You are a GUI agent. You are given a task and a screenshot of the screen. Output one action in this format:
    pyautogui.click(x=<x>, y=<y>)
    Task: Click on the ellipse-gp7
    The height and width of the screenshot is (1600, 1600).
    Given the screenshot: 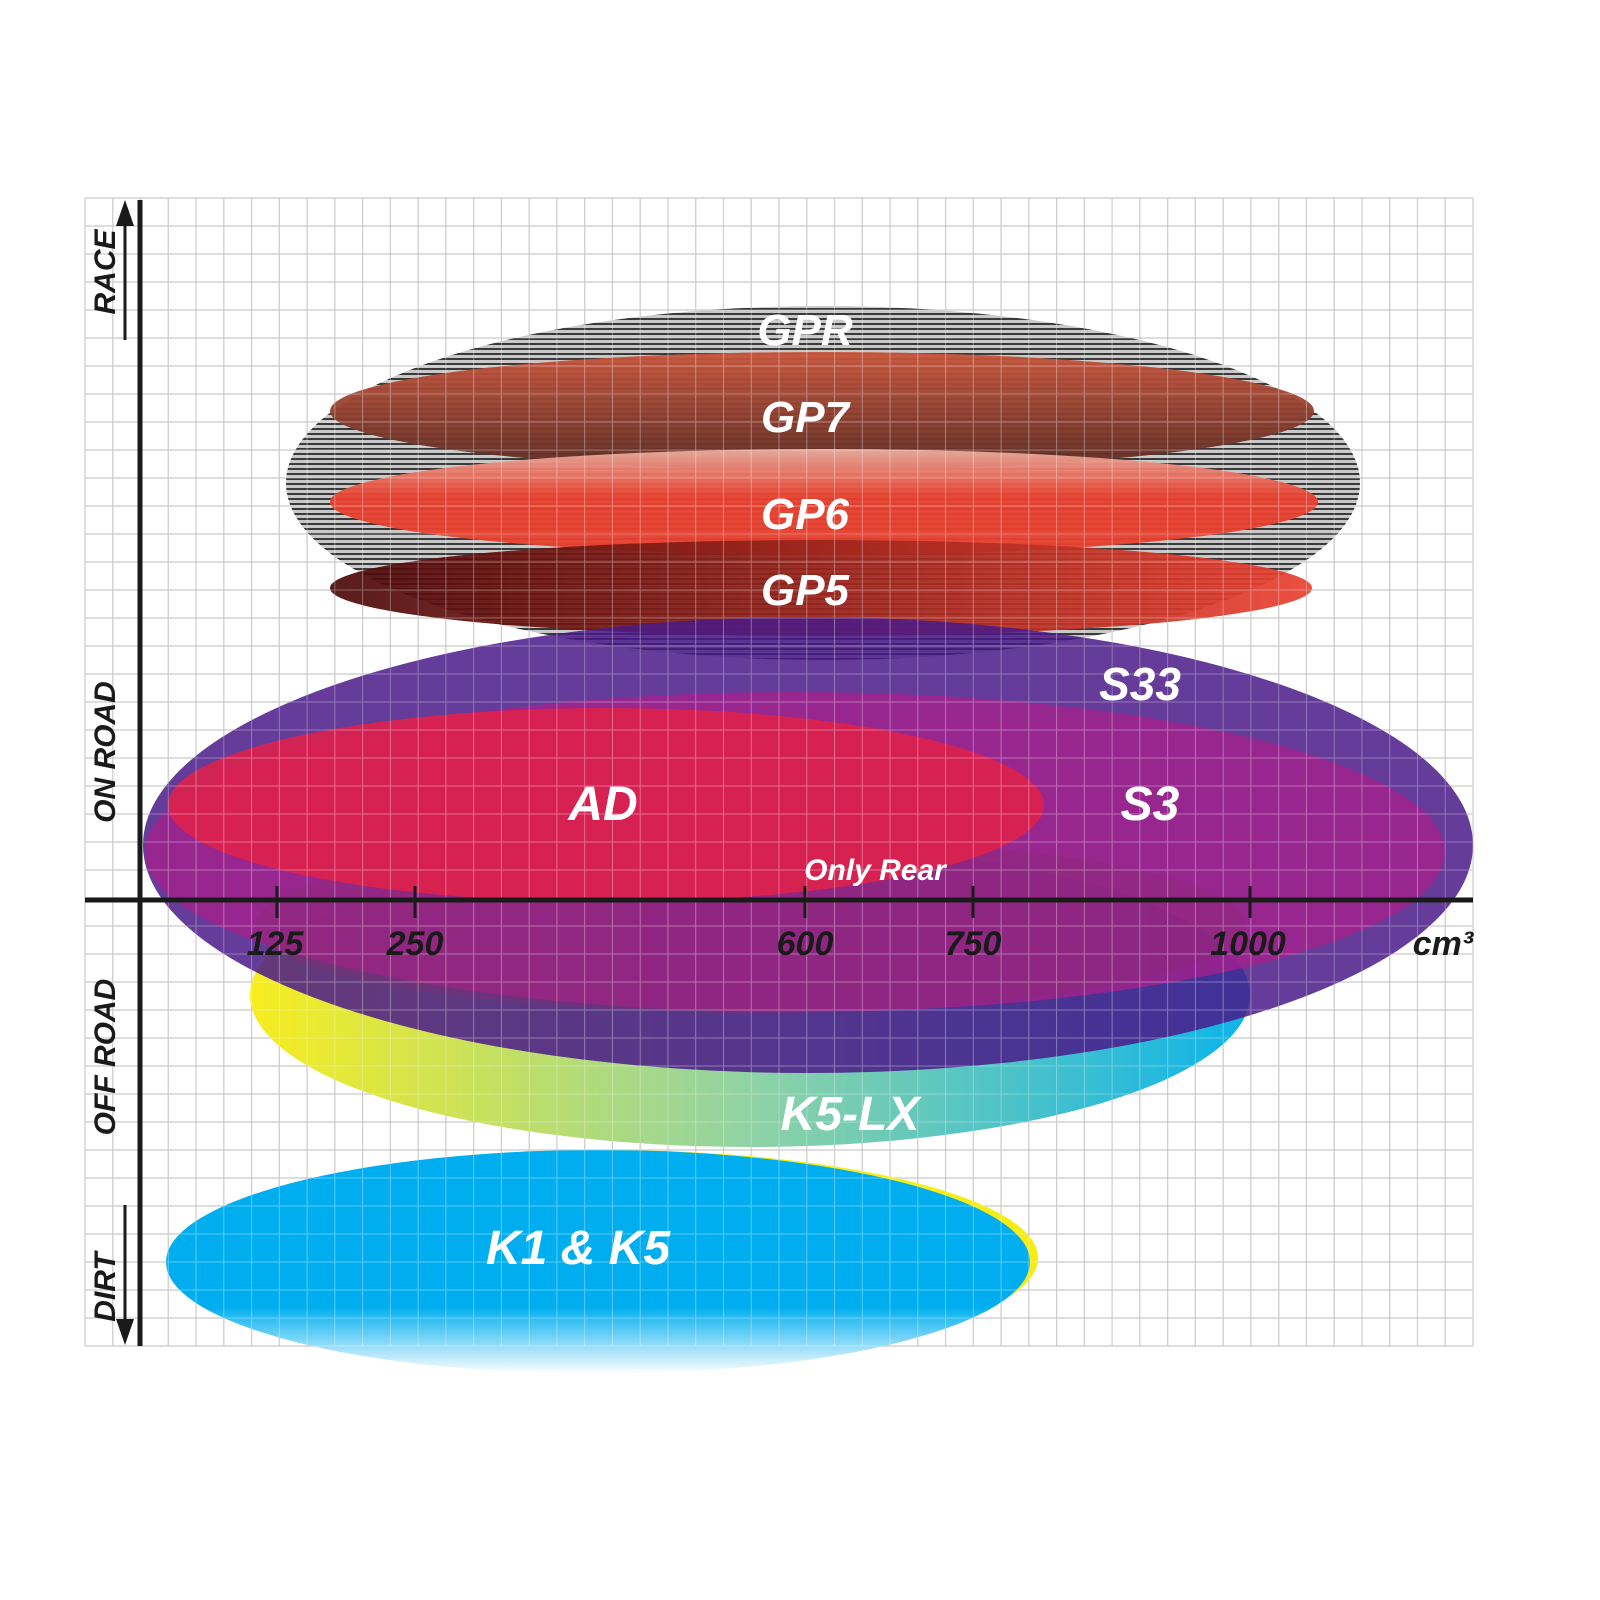 What is the action you would take?
    pyautogui.click(x=822, y=411)
    